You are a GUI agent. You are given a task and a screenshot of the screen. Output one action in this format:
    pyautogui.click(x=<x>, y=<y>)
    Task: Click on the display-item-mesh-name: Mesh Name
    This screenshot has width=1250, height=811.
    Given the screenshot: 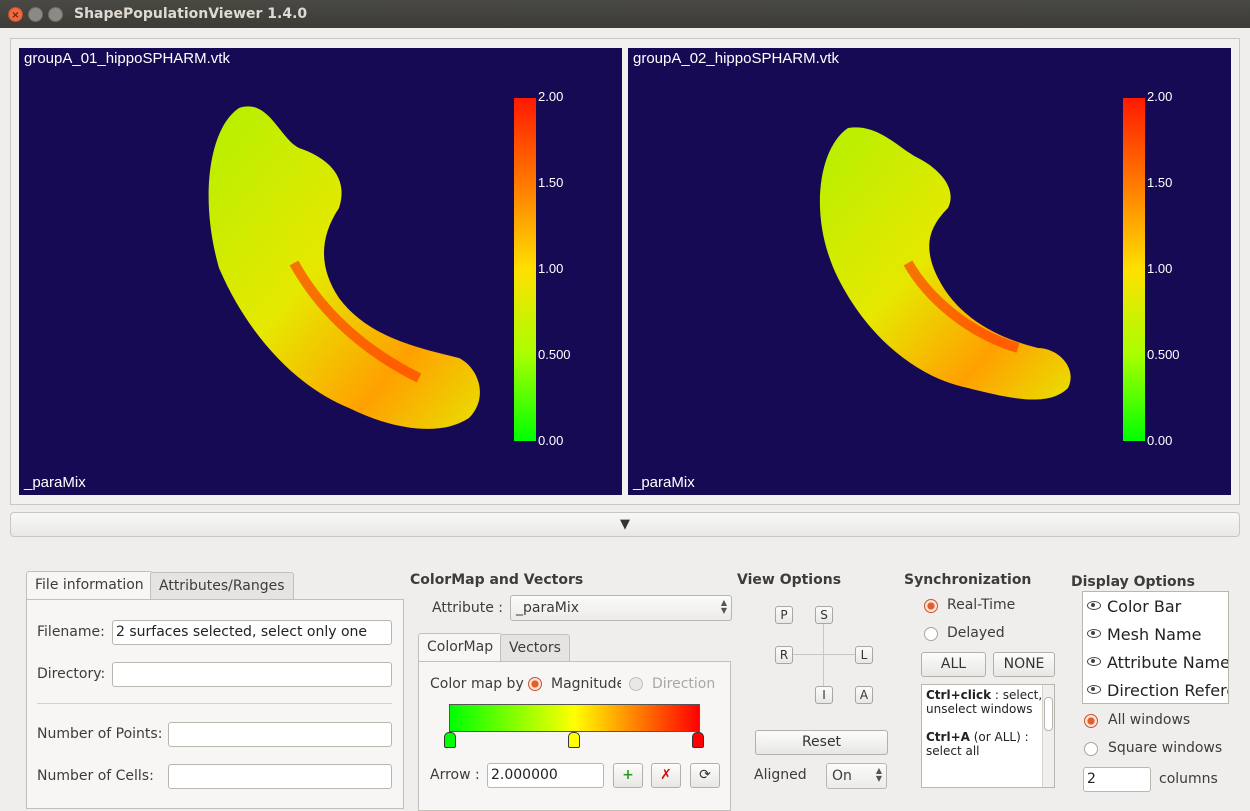 What is the action you would take?
    pyautogui.click(x=1144, y=634)
    